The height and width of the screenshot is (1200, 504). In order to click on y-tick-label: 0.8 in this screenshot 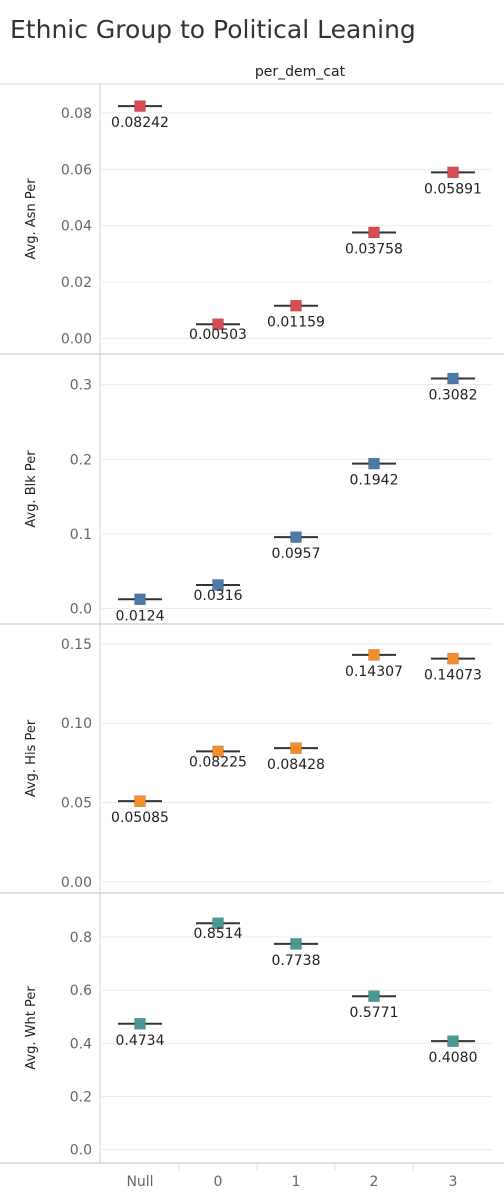, I will do `click(81, 938)`.